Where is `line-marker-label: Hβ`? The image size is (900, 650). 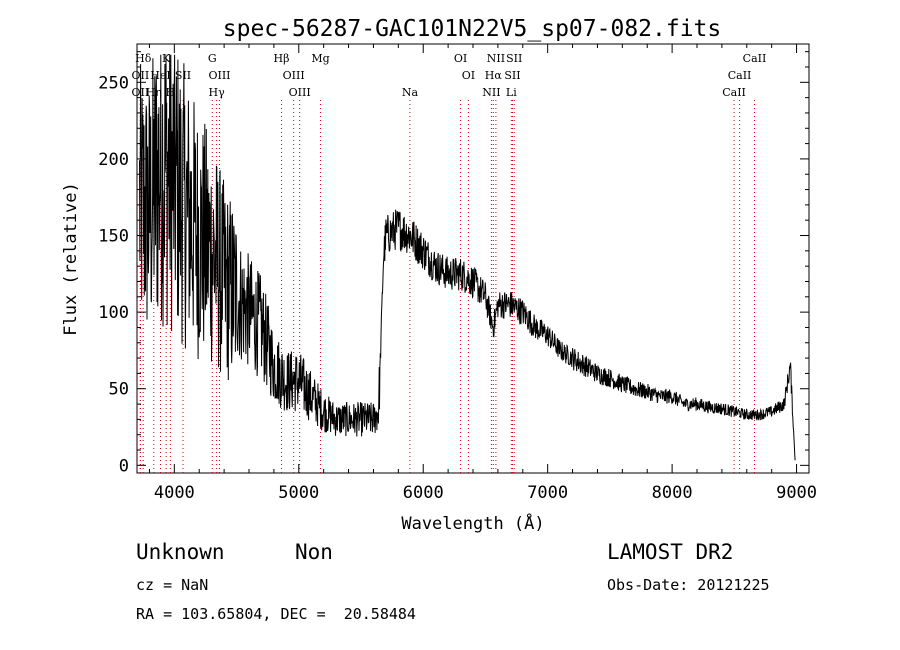 line-marker-label: Hβ is located at coordinates (282, 58).